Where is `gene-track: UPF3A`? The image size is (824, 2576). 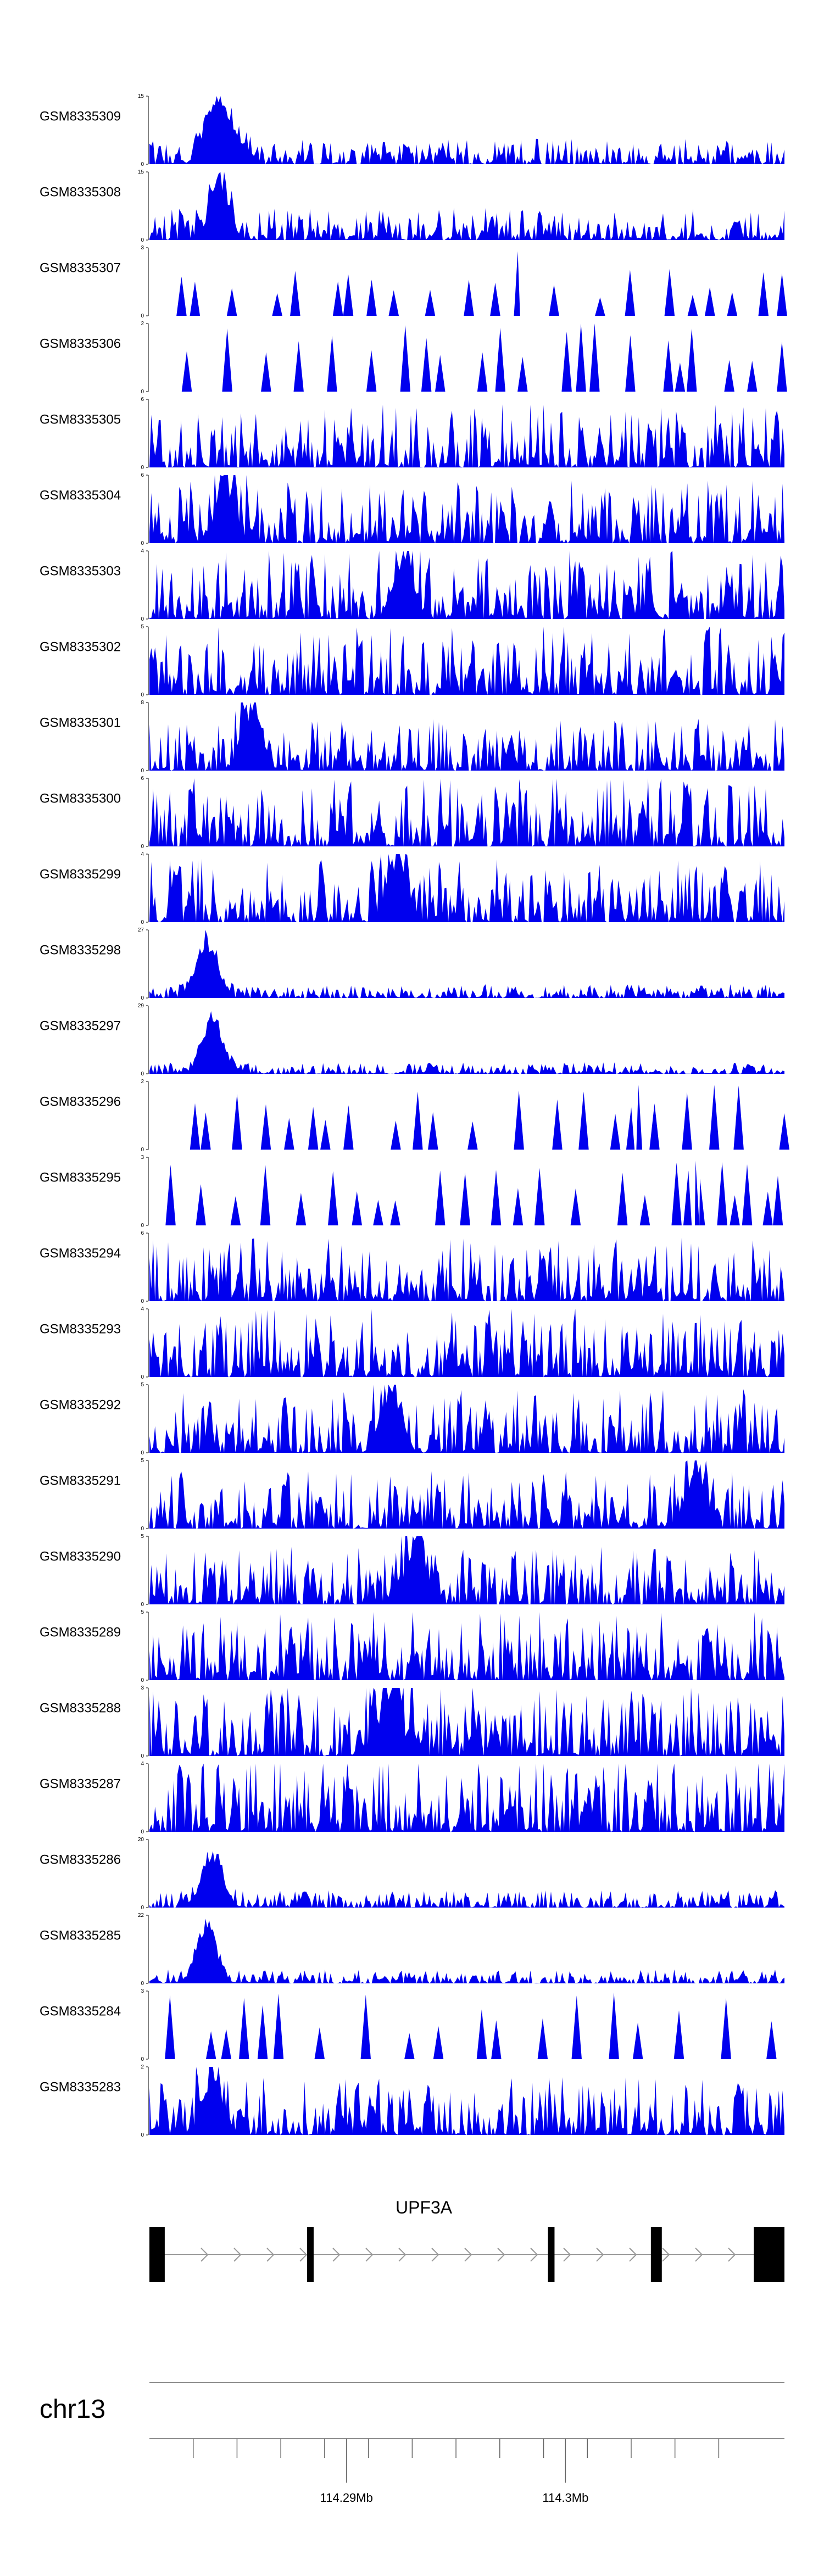
gene-track: UPF3A is located at coordinates (467, 2240).